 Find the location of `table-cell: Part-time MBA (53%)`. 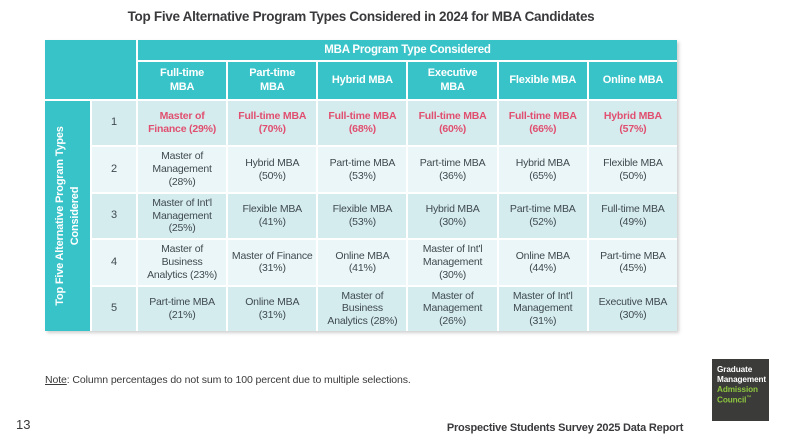

table-cell: Part-time MBA (53%) is located at coordinates (362, 169).